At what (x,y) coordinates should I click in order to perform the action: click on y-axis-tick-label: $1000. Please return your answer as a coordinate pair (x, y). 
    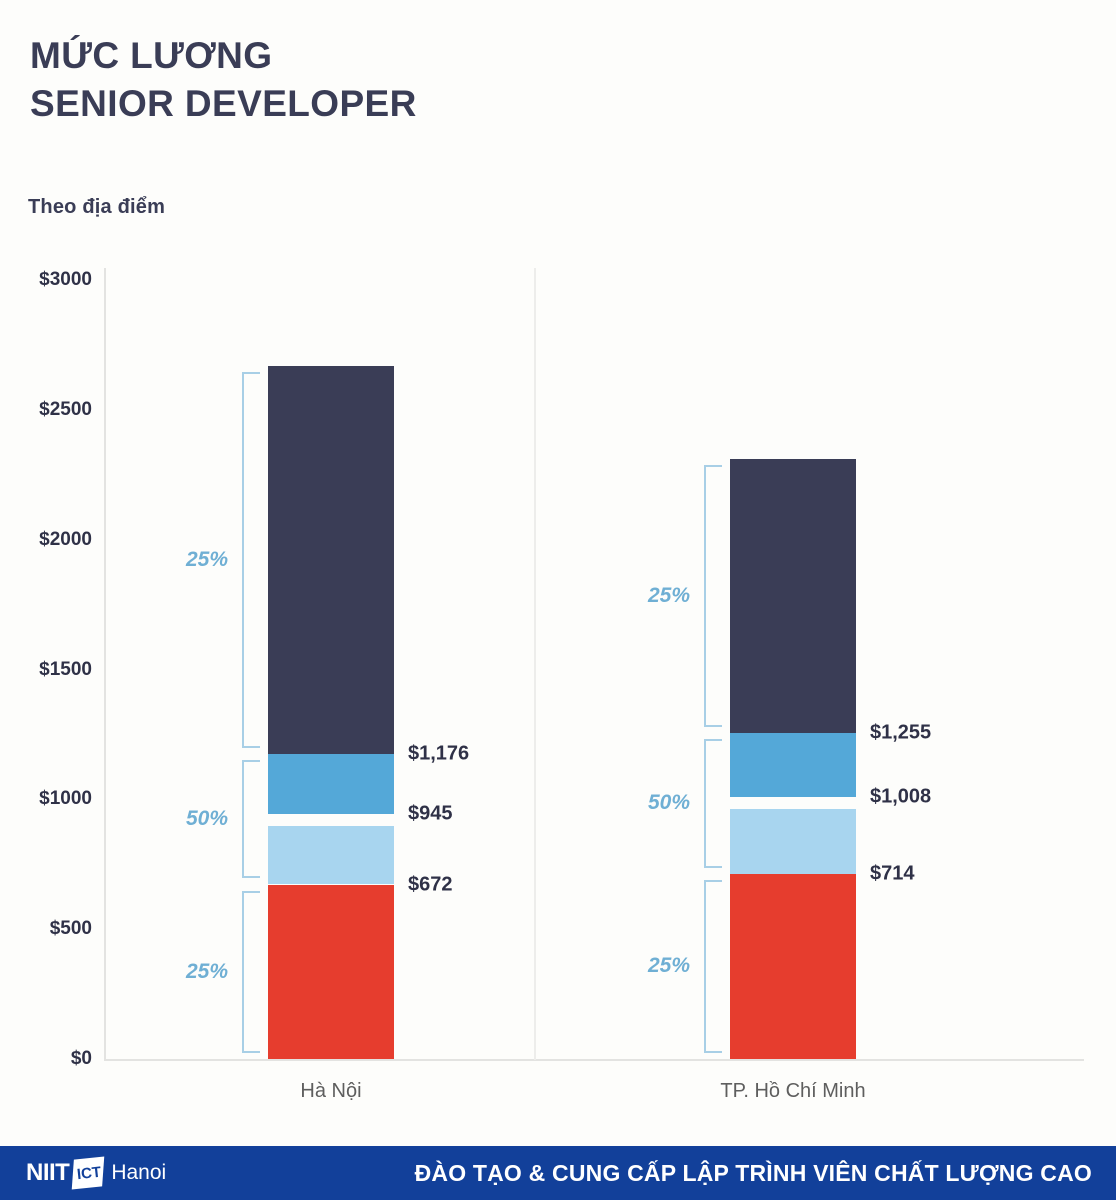
    Looking at the image, I should click on (65, 799).